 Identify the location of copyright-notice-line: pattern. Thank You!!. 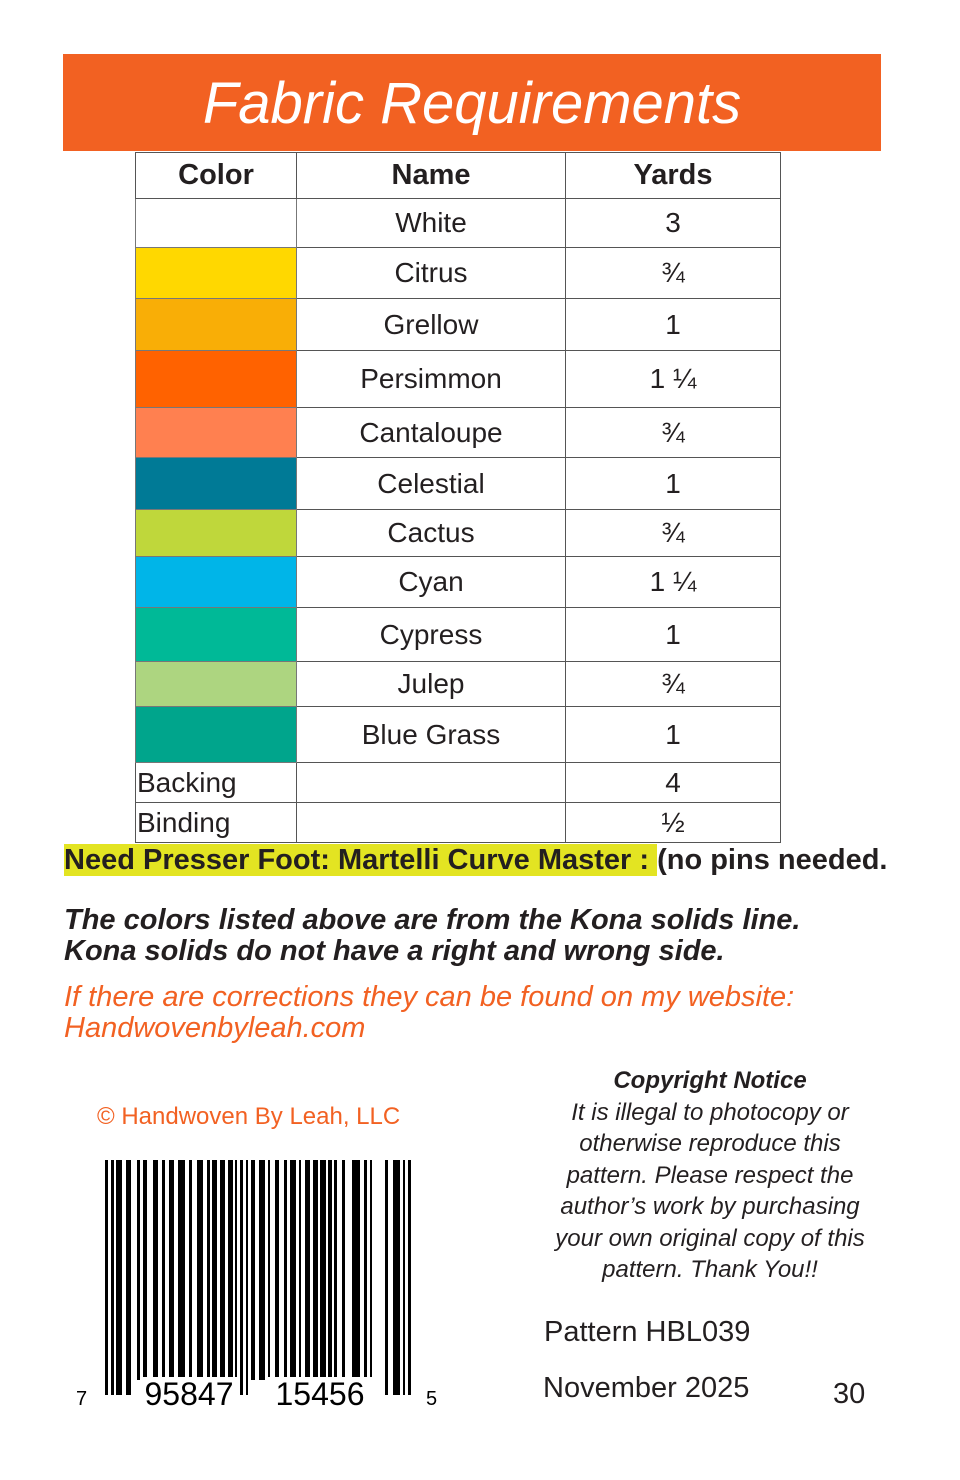
(710, 1269).